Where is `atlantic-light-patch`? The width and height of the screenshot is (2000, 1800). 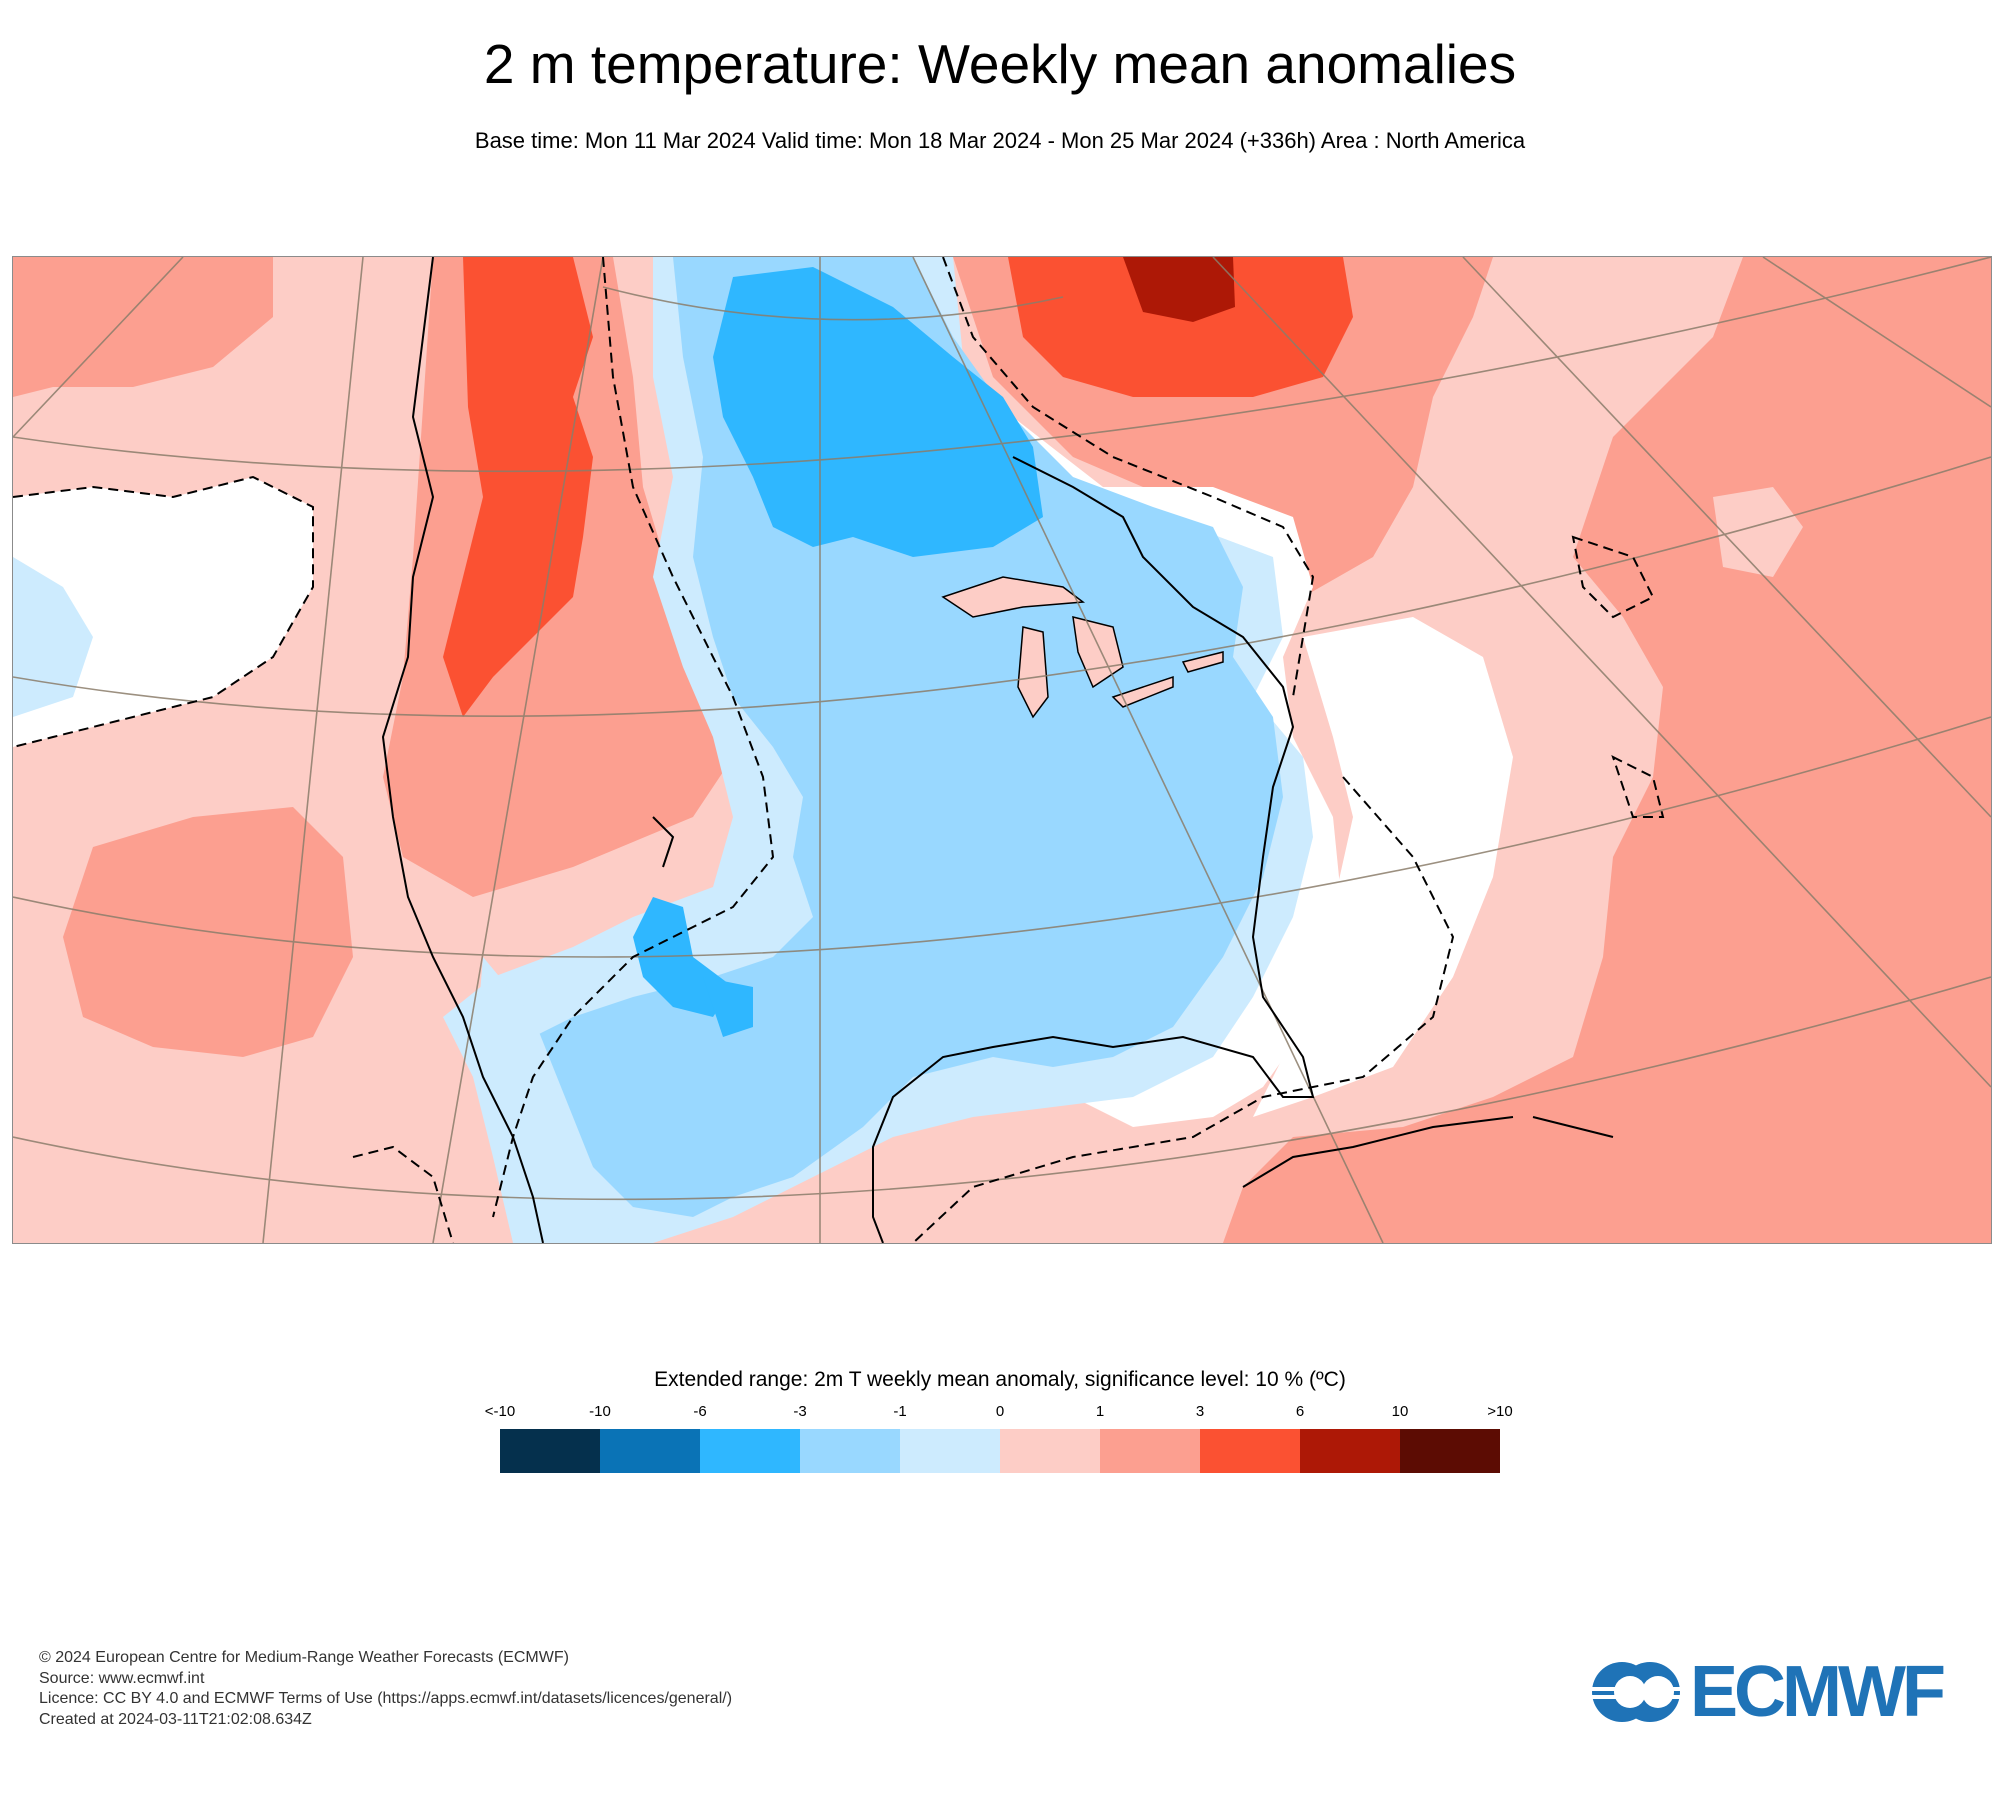
atlantic-light-patch is located at coordinates (1758, 532).